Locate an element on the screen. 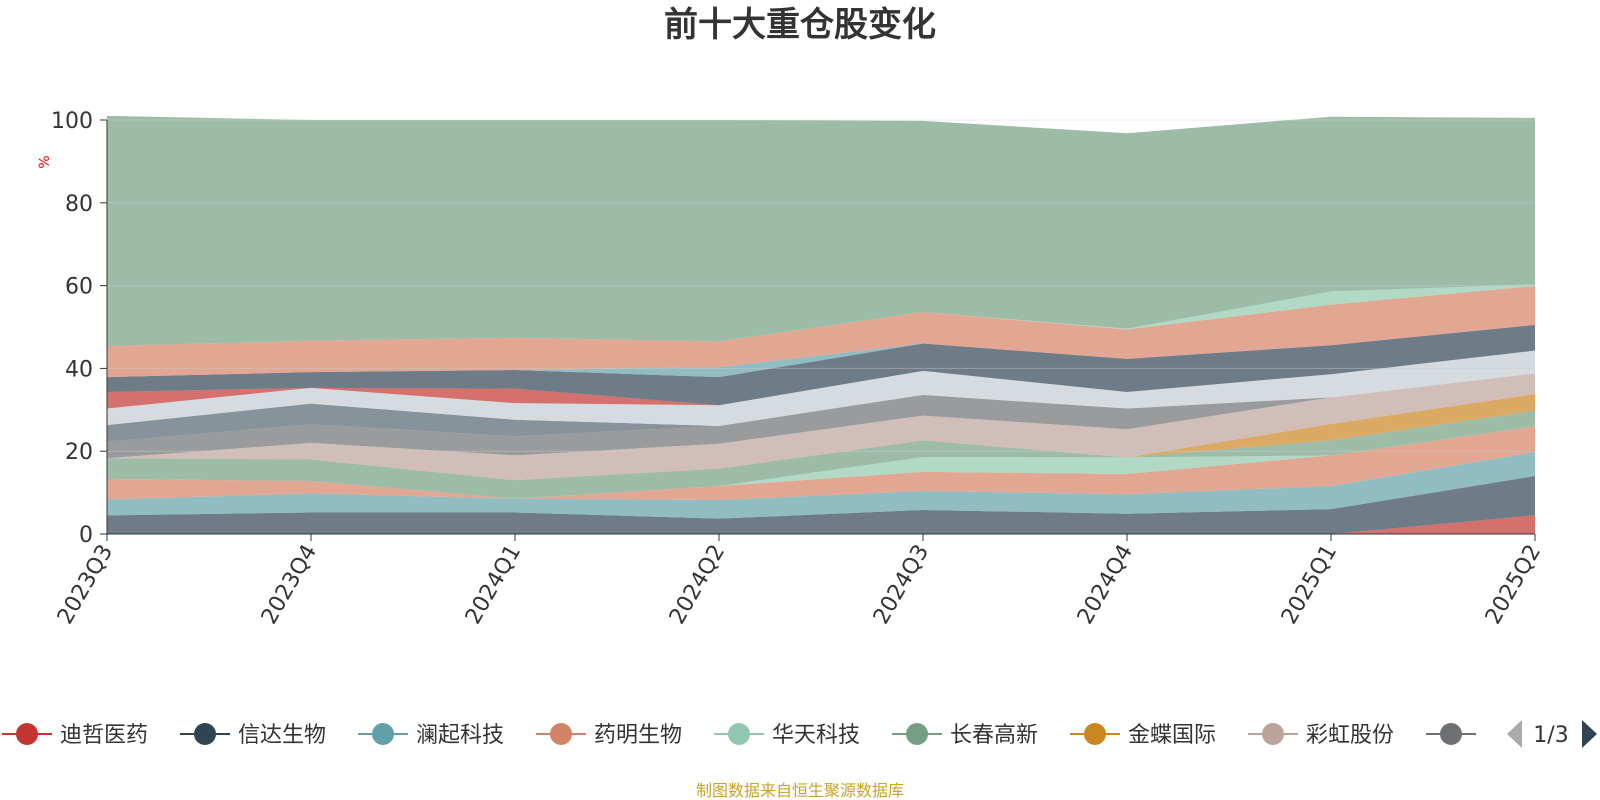 Image resolution: width=1600 pixels, height=800 pixels. legend-next-page-icon is located at coordinates (1589, 734).